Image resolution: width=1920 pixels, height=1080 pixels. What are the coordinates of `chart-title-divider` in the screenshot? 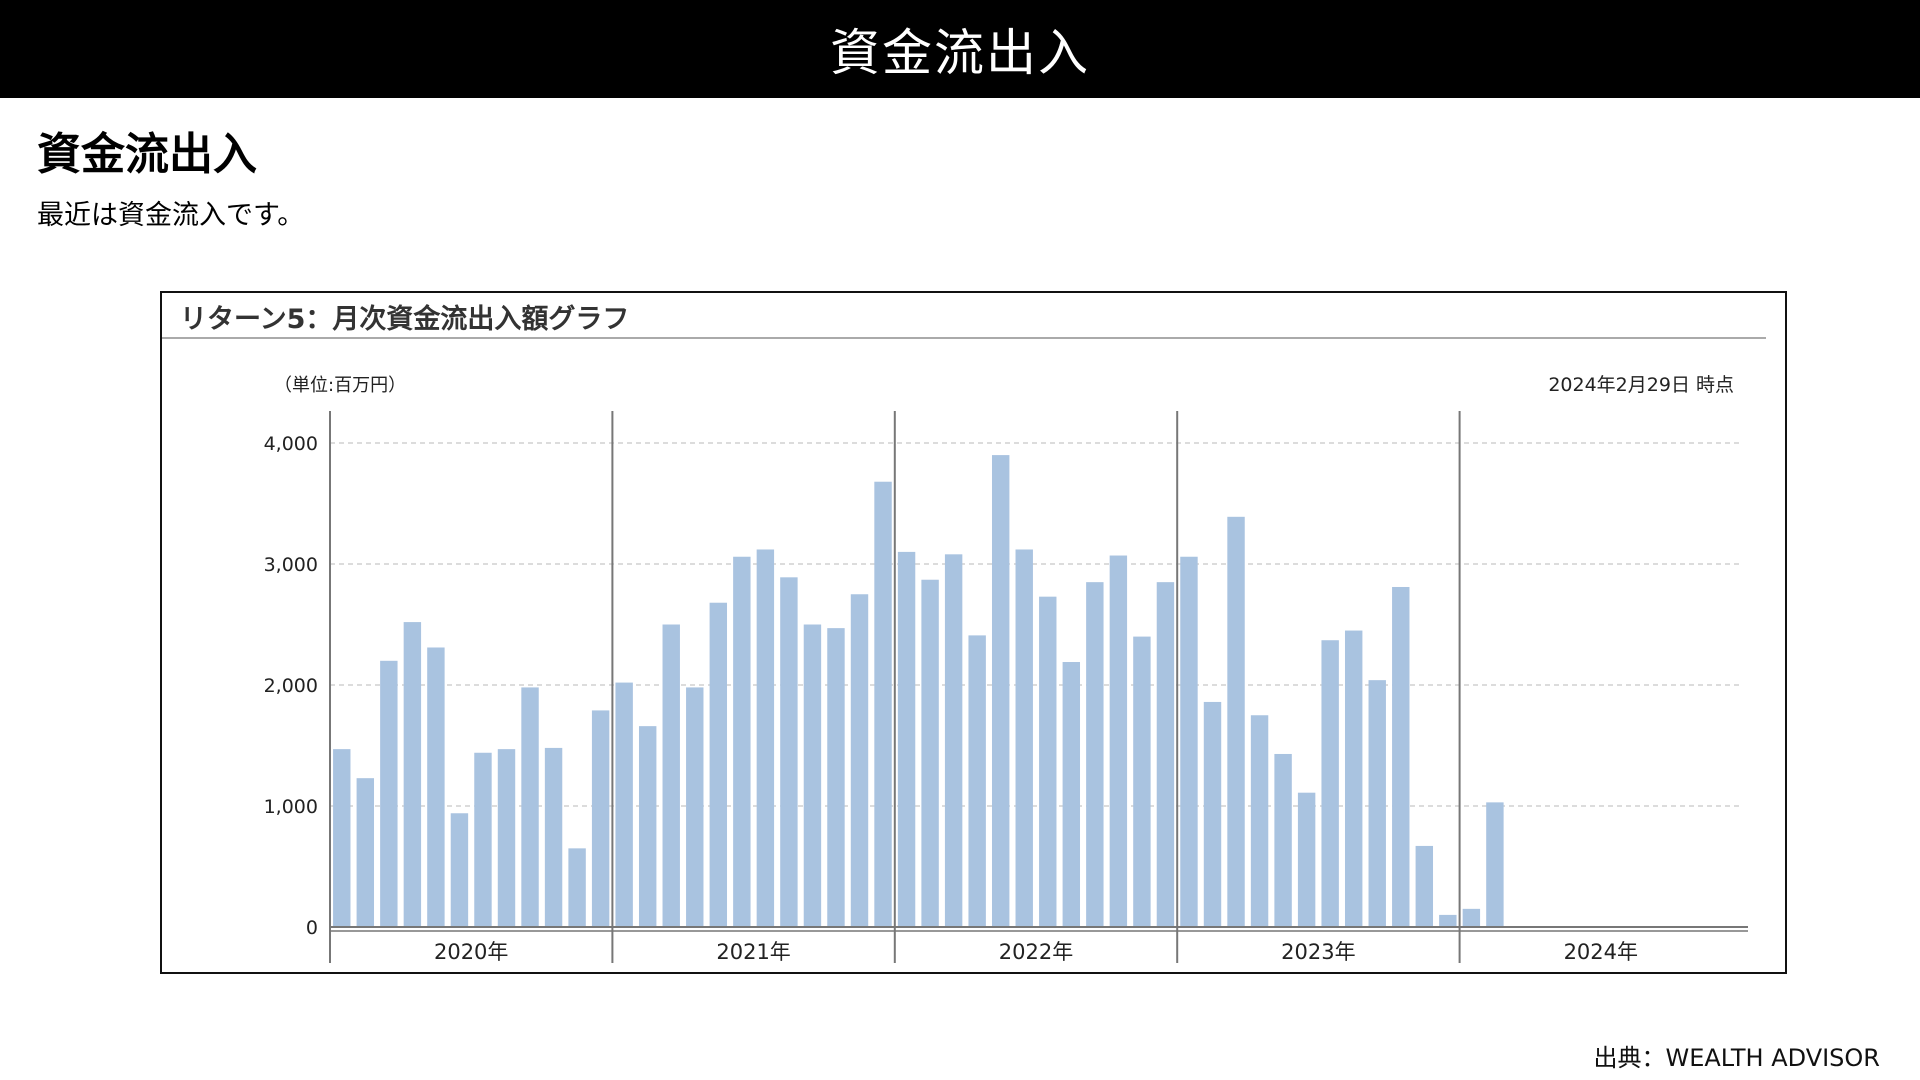 It's located at (964, 338).